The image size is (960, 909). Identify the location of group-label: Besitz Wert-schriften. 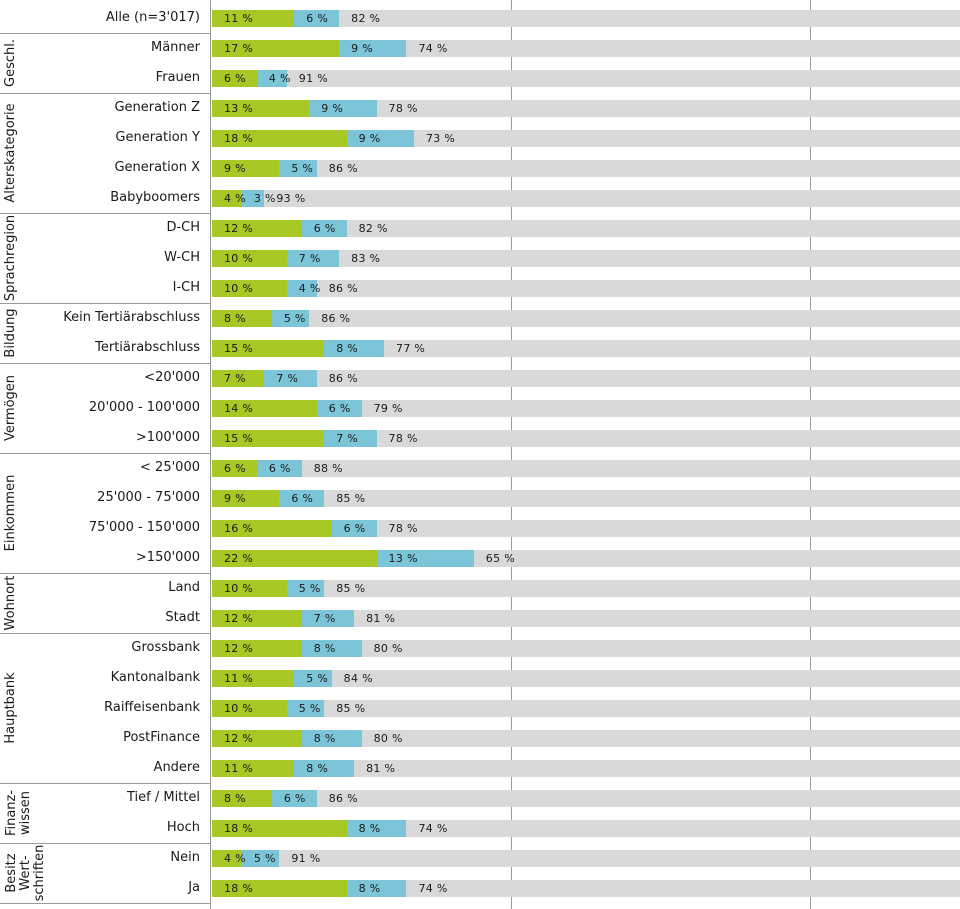
(25, 873).